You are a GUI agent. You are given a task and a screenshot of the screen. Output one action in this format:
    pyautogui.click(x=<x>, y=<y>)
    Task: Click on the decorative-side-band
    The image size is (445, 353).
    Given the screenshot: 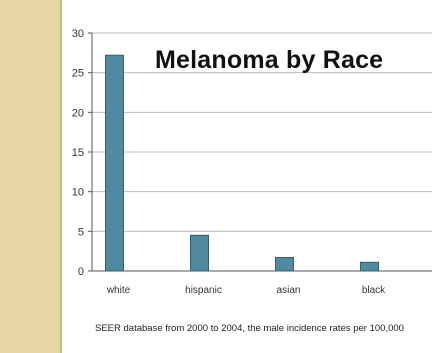 What is the action you would take?
    pyautogui.click(x=30, y=176)
    